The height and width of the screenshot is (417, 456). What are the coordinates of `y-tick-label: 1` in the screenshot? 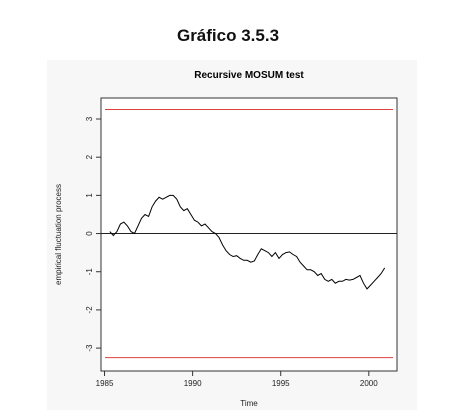 It's located at (89, 195).